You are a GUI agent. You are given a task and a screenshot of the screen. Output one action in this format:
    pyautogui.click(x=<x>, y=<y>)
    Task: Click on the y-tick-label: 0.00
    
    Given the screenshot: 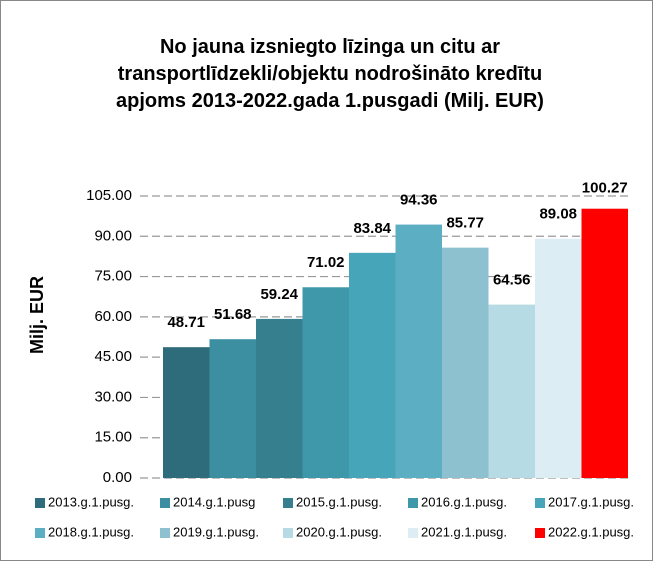 What is the action you would take?
    pyautogui.click(x=117, y=477)
    